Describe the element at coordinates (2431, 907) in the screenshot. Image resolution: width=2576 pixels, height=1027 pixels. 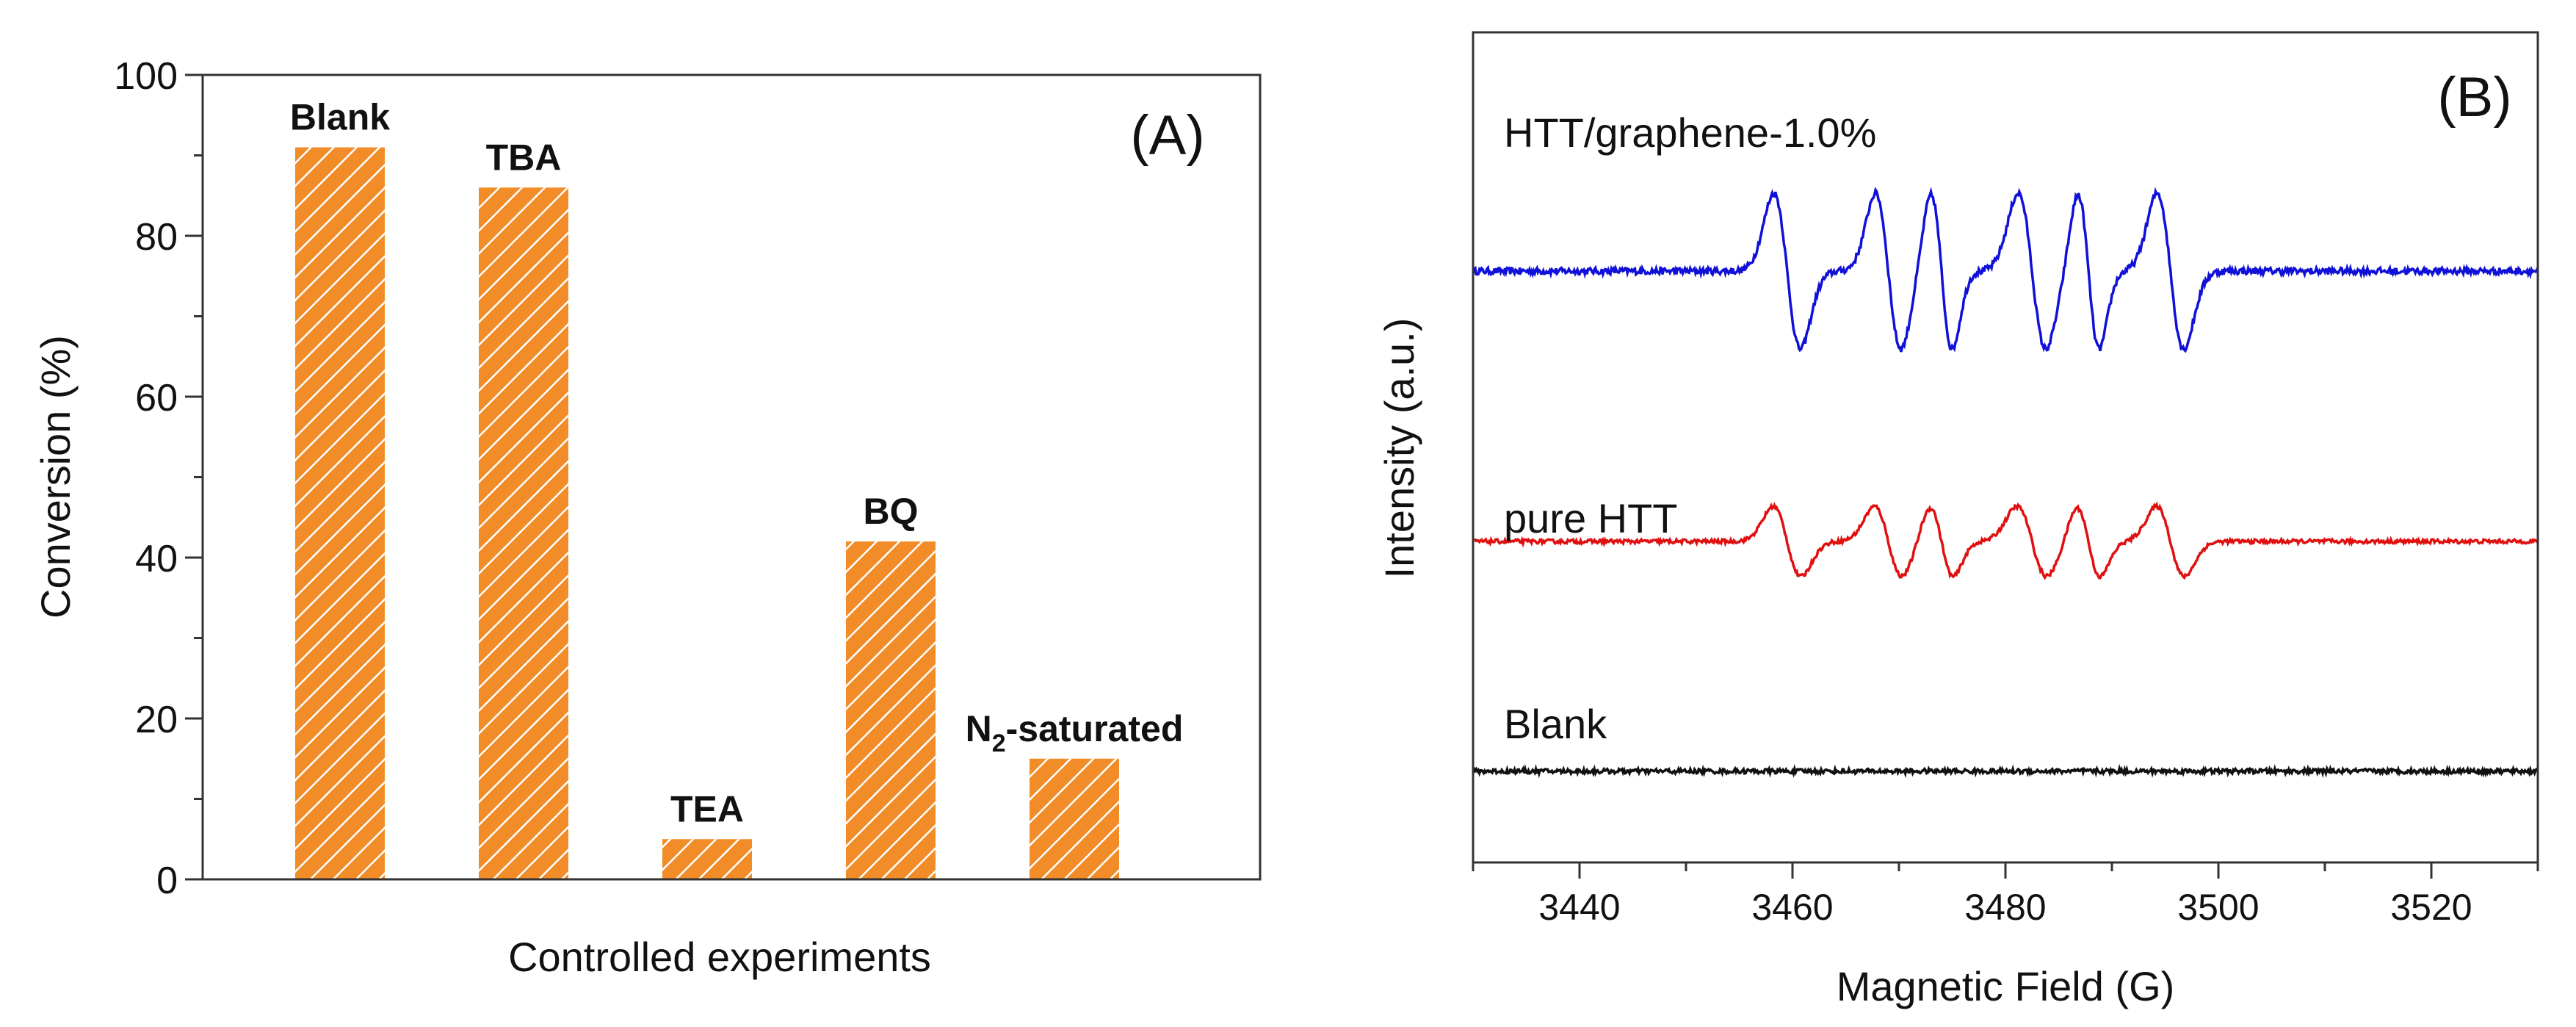
I see `panel-b-x-tick-label: 3520` at that location.